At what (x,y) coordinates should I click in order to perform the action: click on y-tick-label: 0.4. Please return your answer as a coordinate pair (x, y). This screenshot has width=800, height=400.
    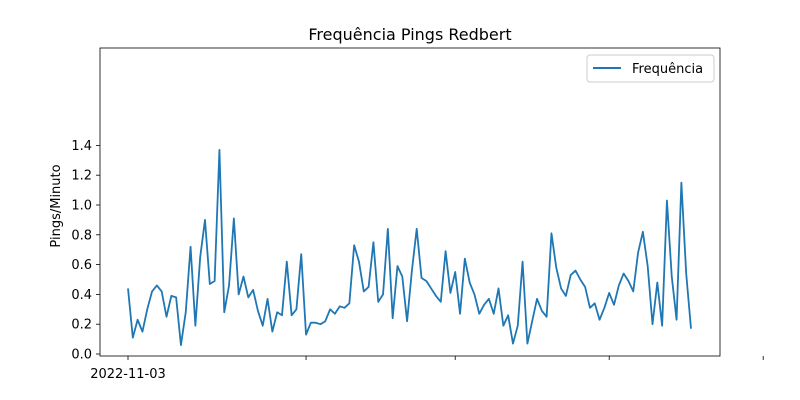
    Looking at the image, I should click on (81, 295).